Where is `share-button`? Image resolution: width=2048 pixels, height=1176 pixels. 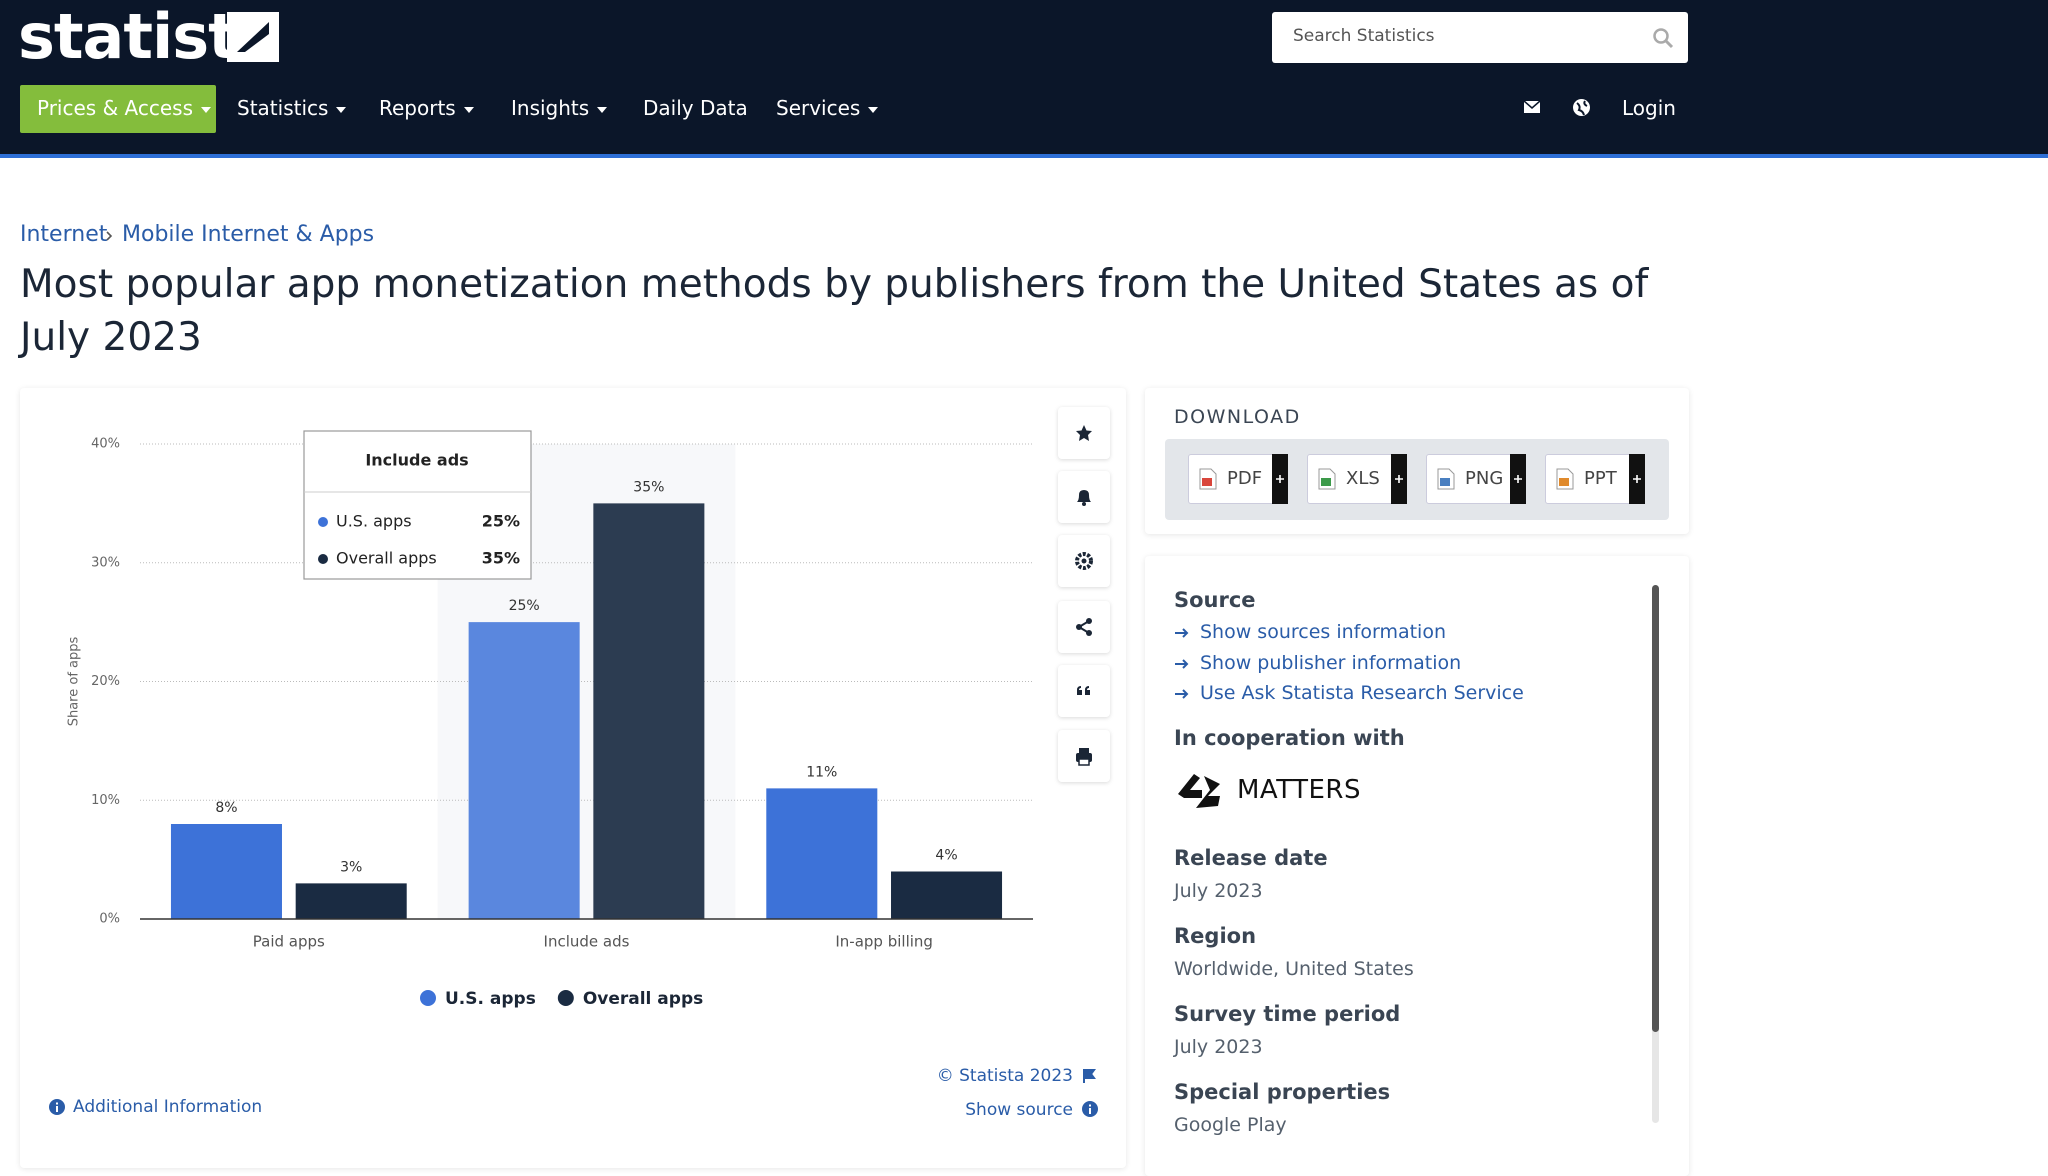 share-button is located at coordinates (1084, 627).